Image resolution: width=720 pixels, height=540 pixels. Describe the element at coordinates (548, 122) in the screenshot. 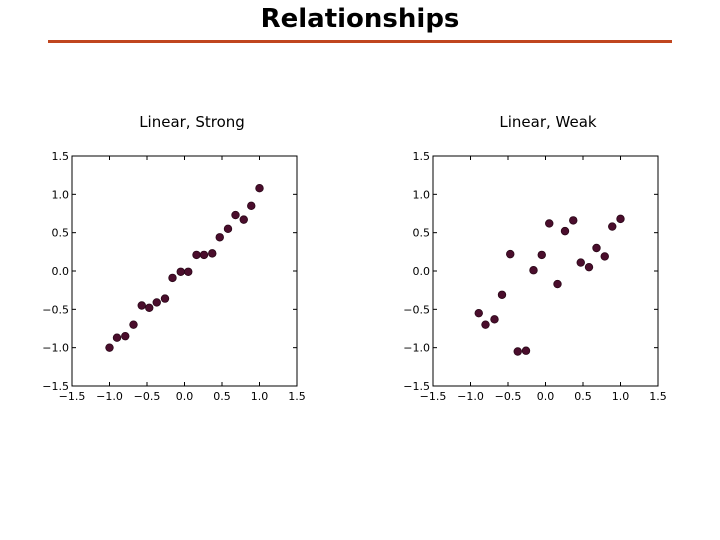

I see `chart-title: Linear, Weak` at that location.